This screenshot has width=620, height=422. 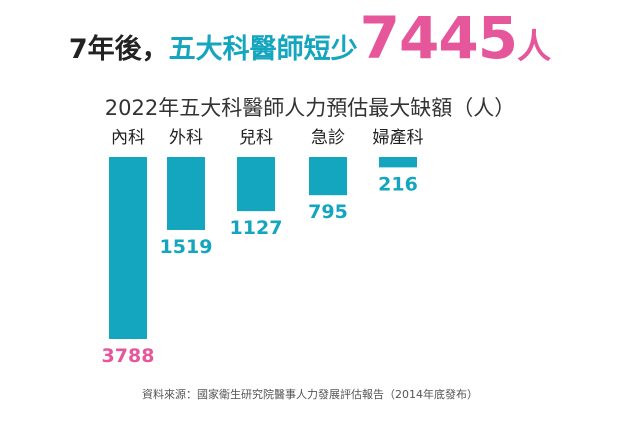 What do you see at coordinates (310, 108) in the screenshot?
I see `chart-subtitle: 2022年五大科醫師人力預估最大缺額（人）` at bounding box center [310, 108].